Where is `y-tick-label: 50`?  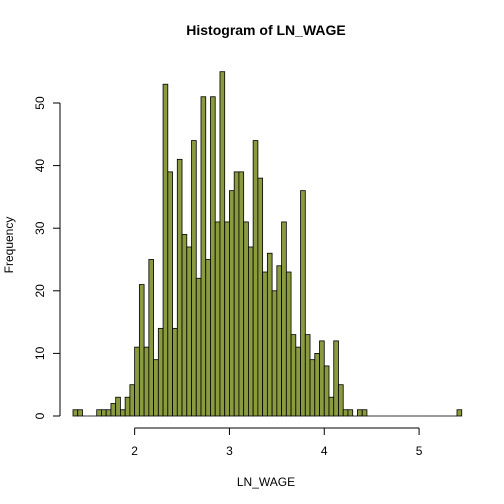 y-tick-label: 50 is located at coordinates (40, 103).